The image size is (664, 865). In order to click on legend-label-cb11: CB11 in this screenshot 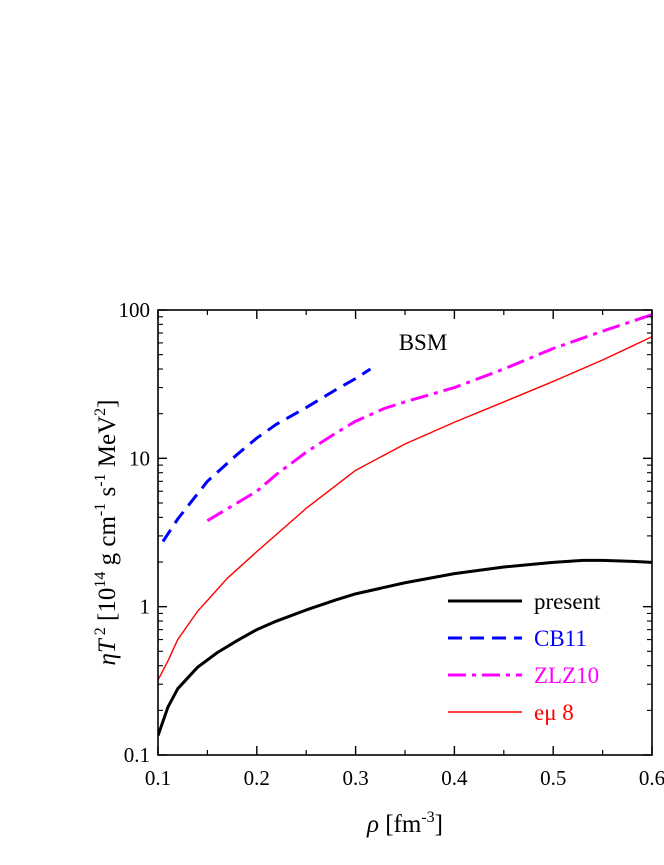, I will do `click(560, 638)`.